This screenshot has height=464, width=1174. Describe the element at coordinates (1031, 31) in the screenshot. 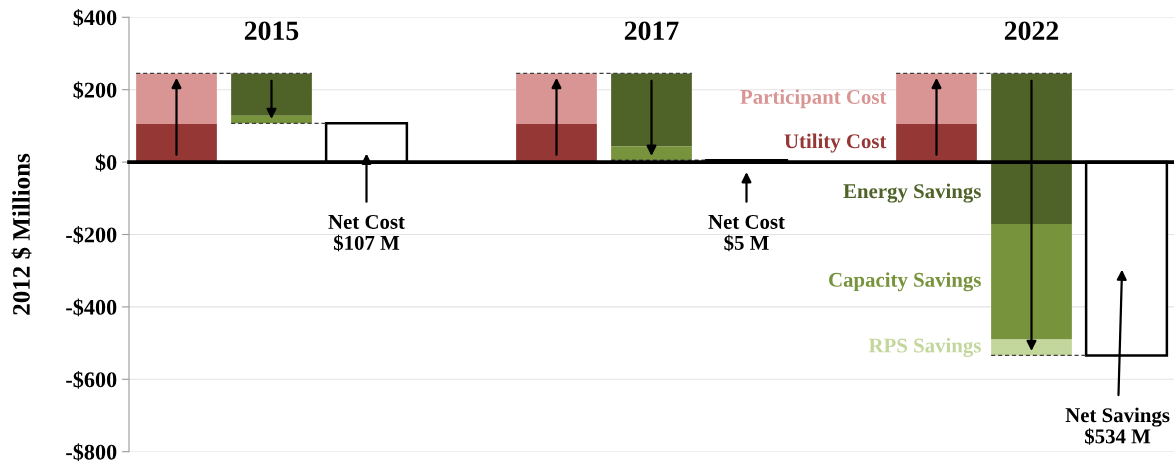

I see `x-tick-label: 2022` at that location.